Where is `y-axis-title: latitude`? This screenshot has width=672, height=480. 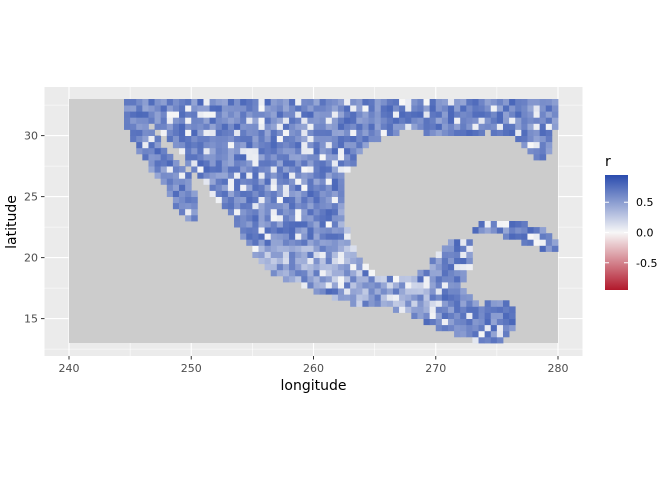
y-axis-title: latitude is located at coordinates (12, 222).